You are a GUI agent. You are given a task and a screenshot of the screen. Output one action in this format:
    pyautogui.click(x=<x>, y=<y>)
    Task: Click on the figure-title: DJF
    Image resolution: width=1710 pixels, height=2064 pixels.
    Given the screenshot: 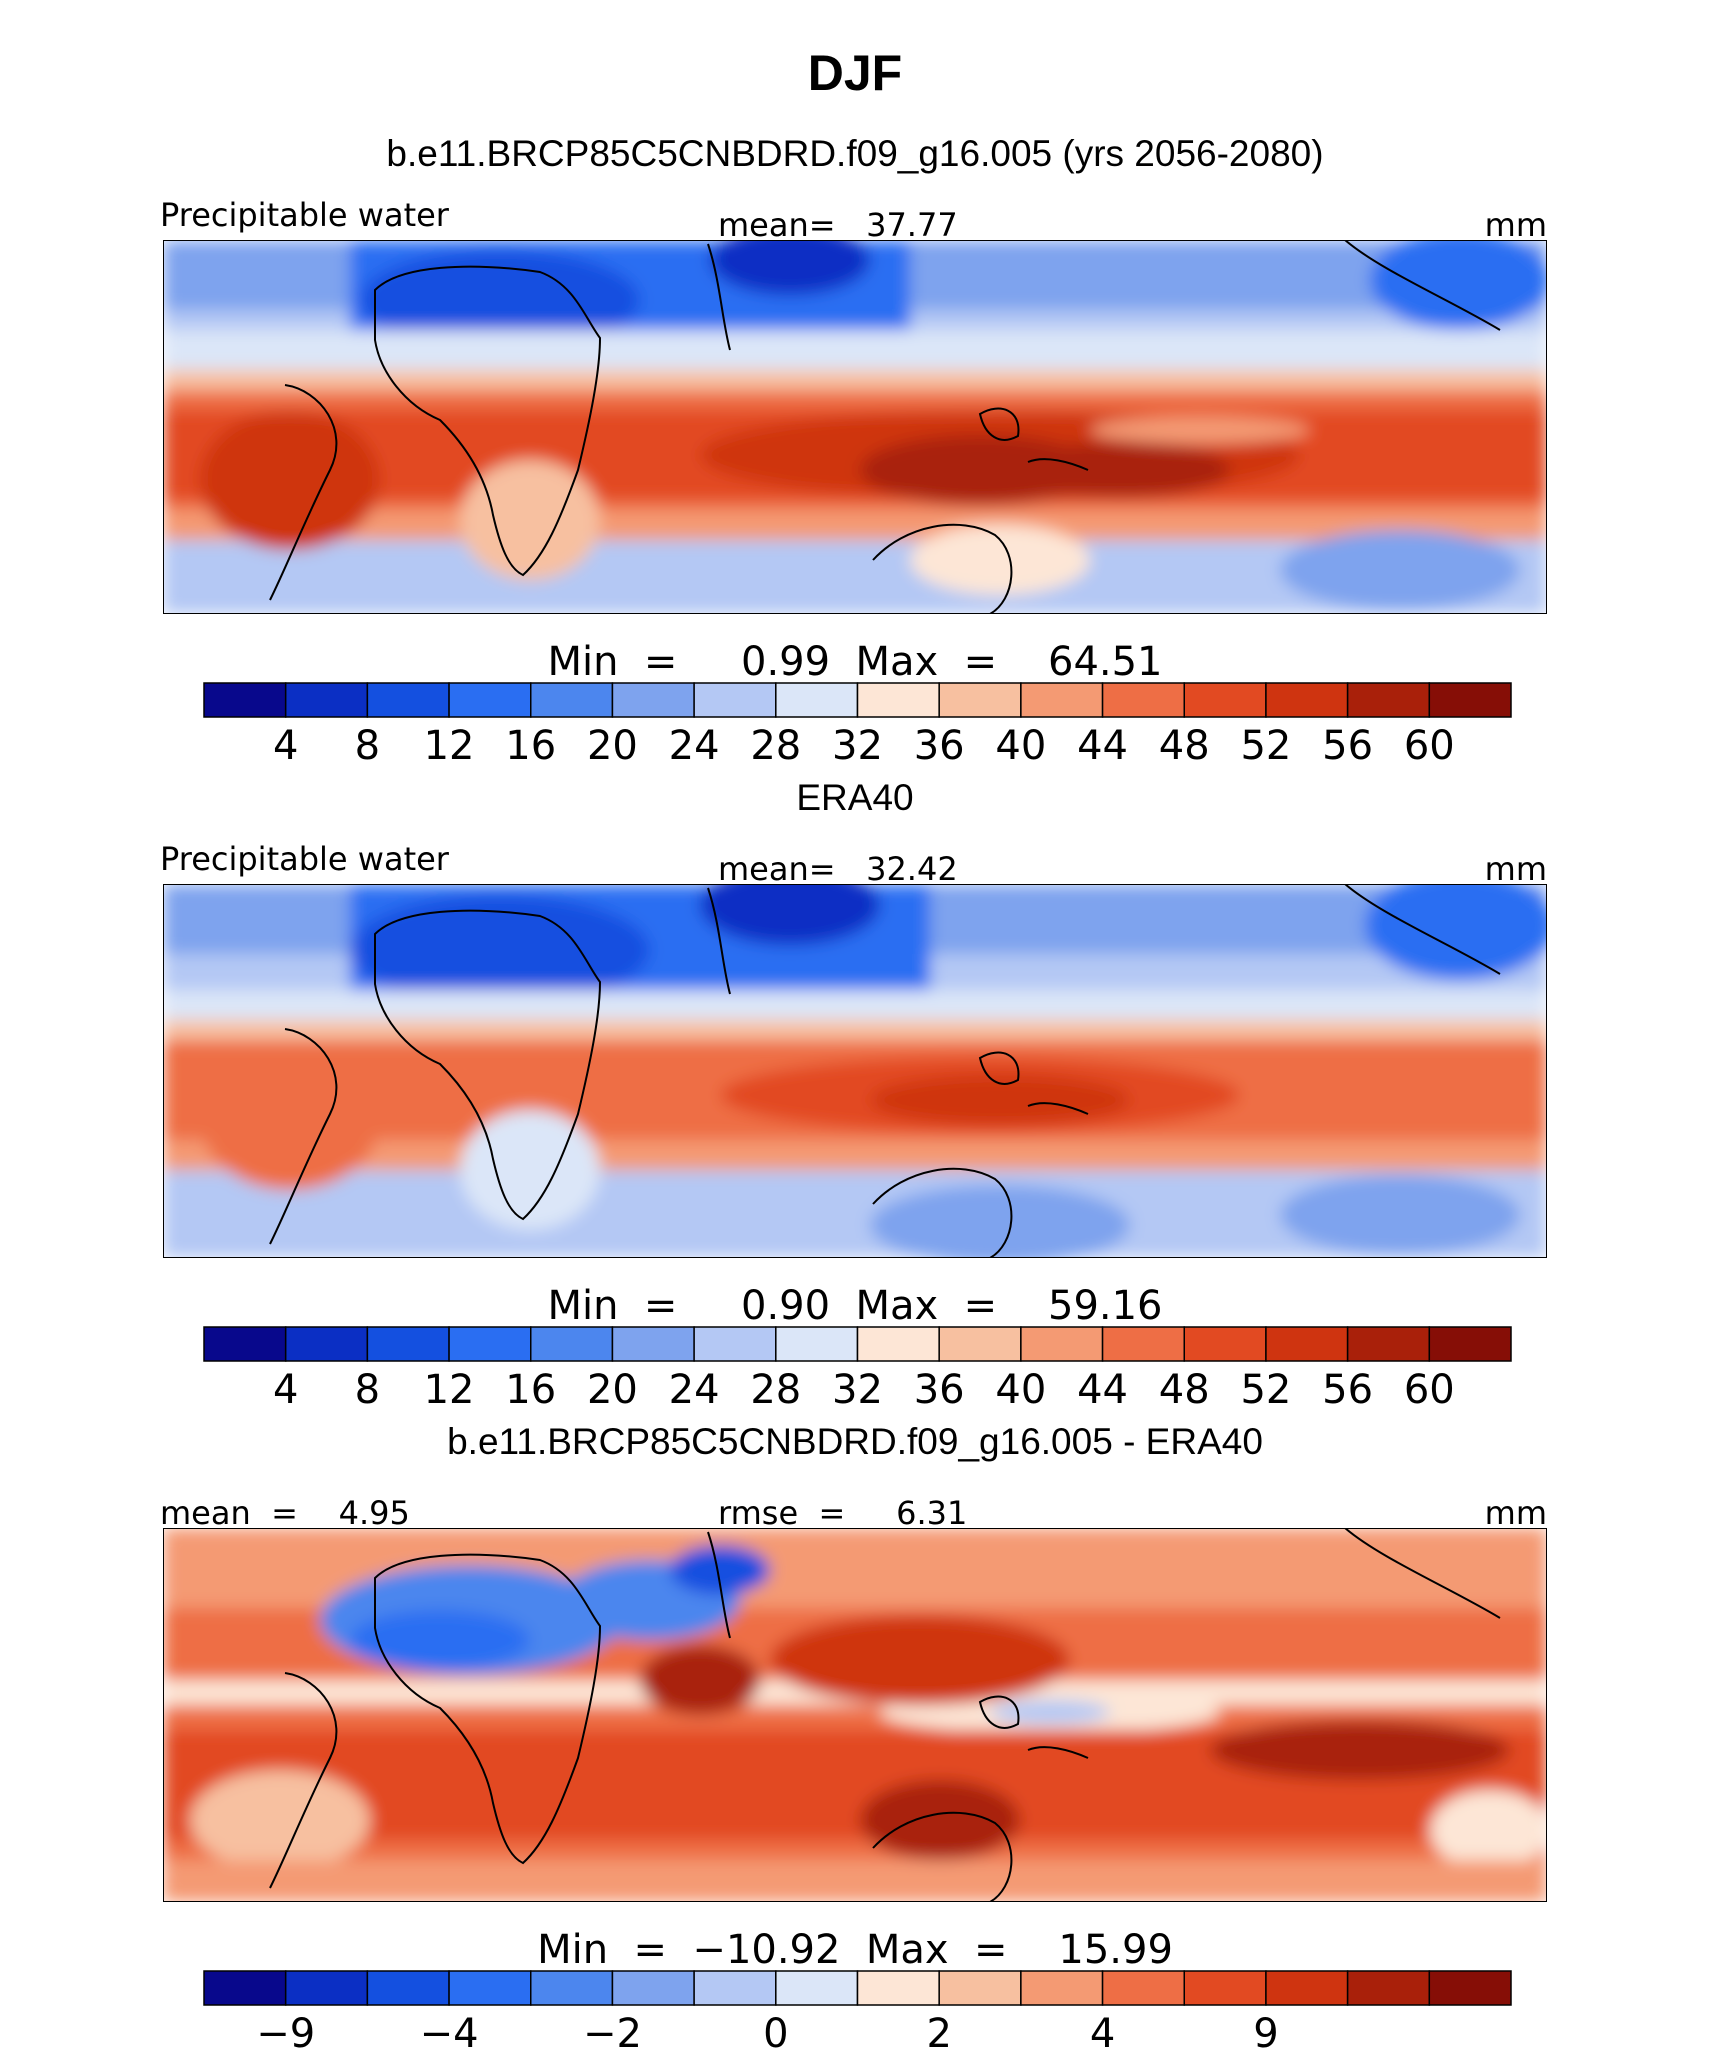 What is the action you would take?
    pyautogui.click(x=855, y=73)
    